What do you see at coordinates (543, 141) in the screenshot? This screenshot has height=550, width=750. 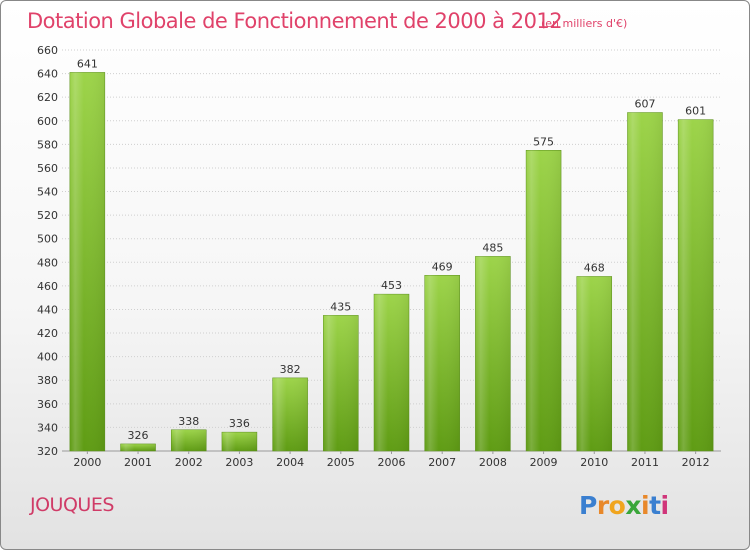 I see `data-label: 575` at bounding box center [543, 141].